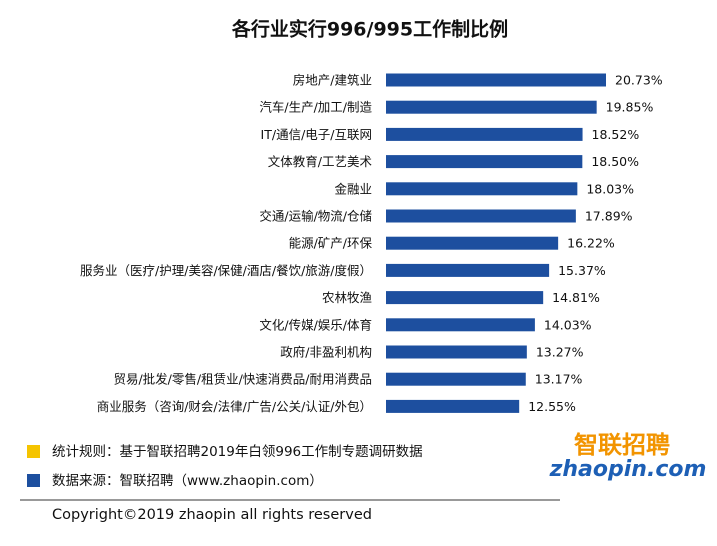 The height and width of the screenshot is (546, 717). Describe the element at coordinates (369, 29) in the screenshot. I see `chart-title: 各行业实行996/995工作制比例` at that location.